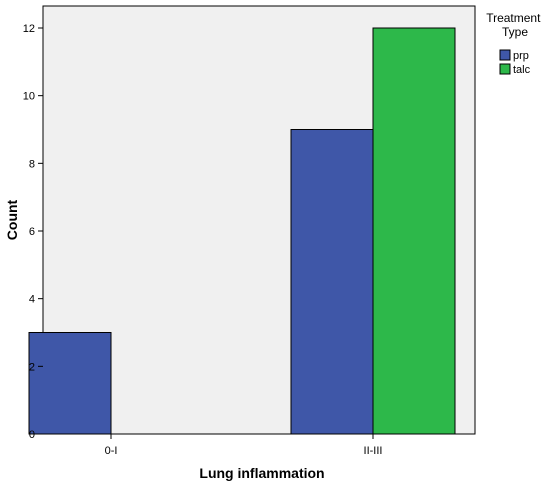  What do you see at coordinates (521, 56) in the screenshot?
I see `legend-label-prp: prp` at bounding box center [521, 56].